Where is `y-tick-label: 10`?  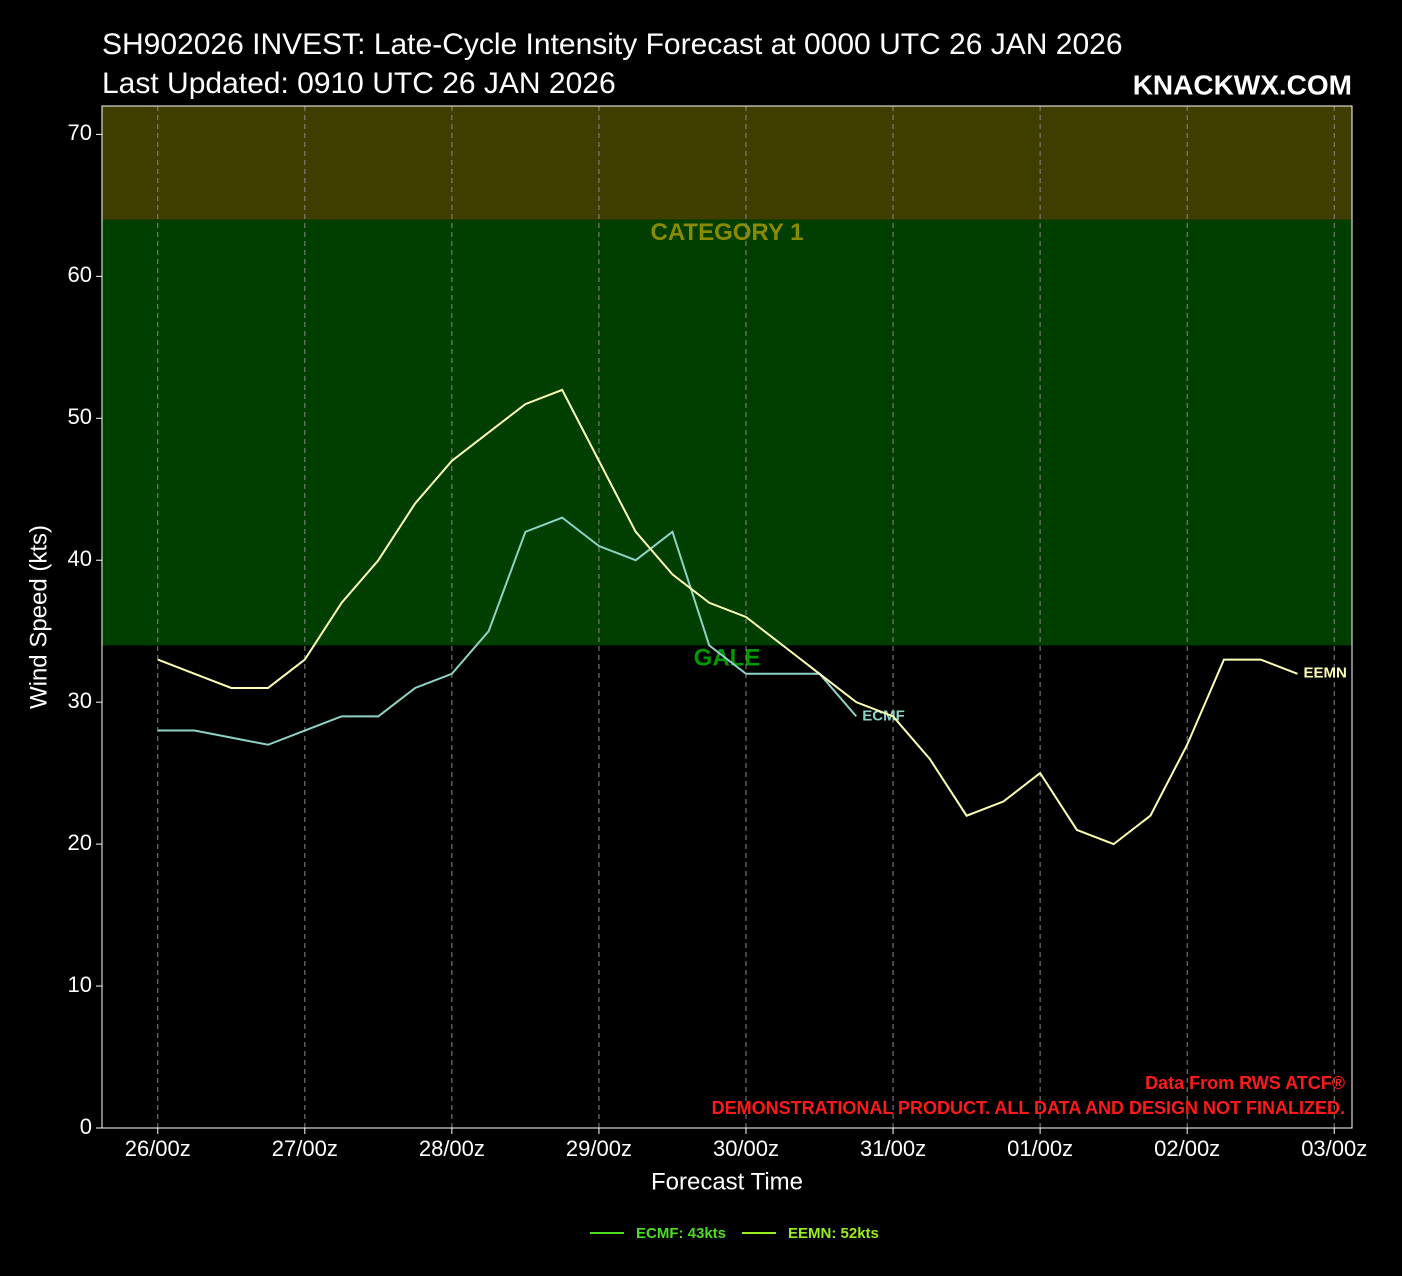
y-tick-label: 10 is located at coordinates (80, 984).